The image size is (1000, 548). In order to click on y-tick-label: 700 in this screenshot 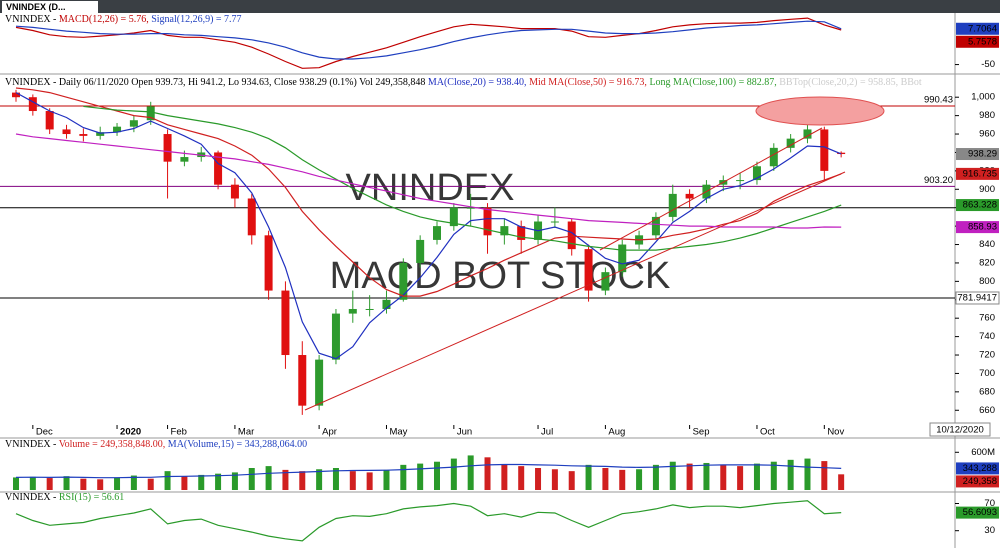, I will do `click(987, 373)`.